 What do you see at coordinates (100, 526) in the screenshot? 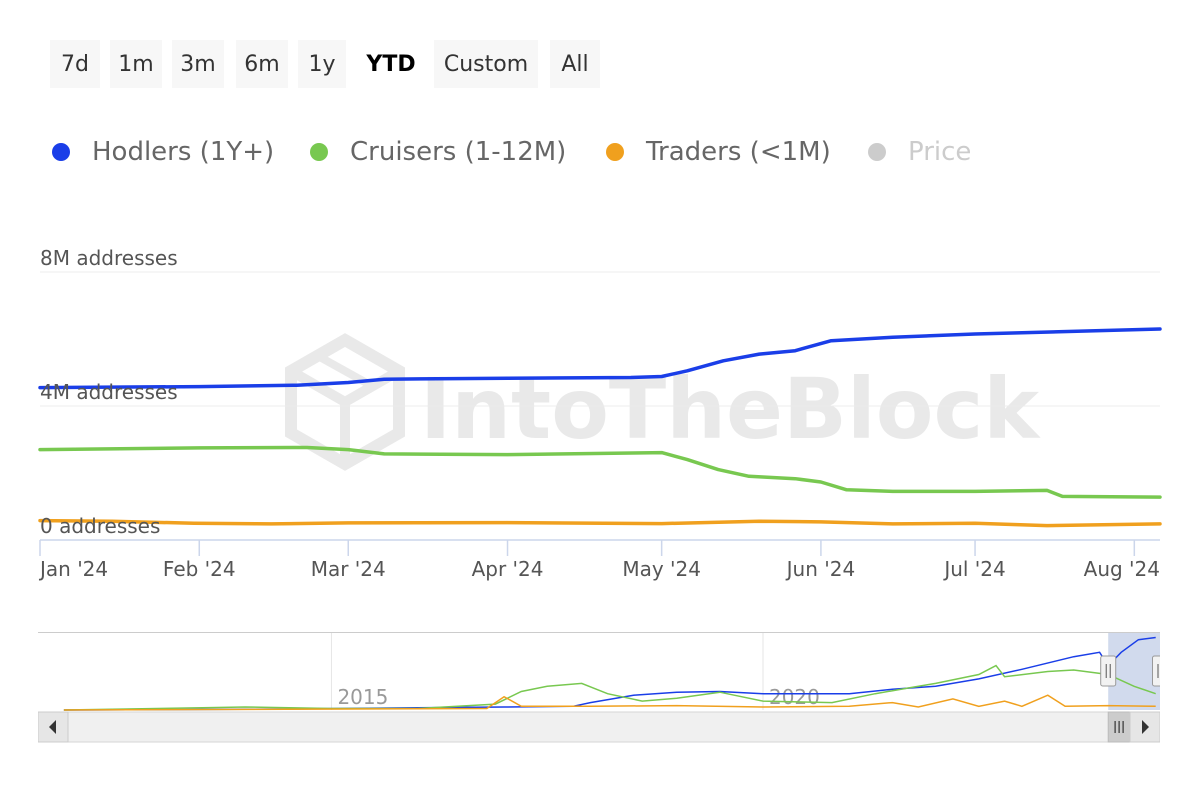
I see `y-tick-label-0-addresses: 0 addresses` at bounding box center [100, 526].